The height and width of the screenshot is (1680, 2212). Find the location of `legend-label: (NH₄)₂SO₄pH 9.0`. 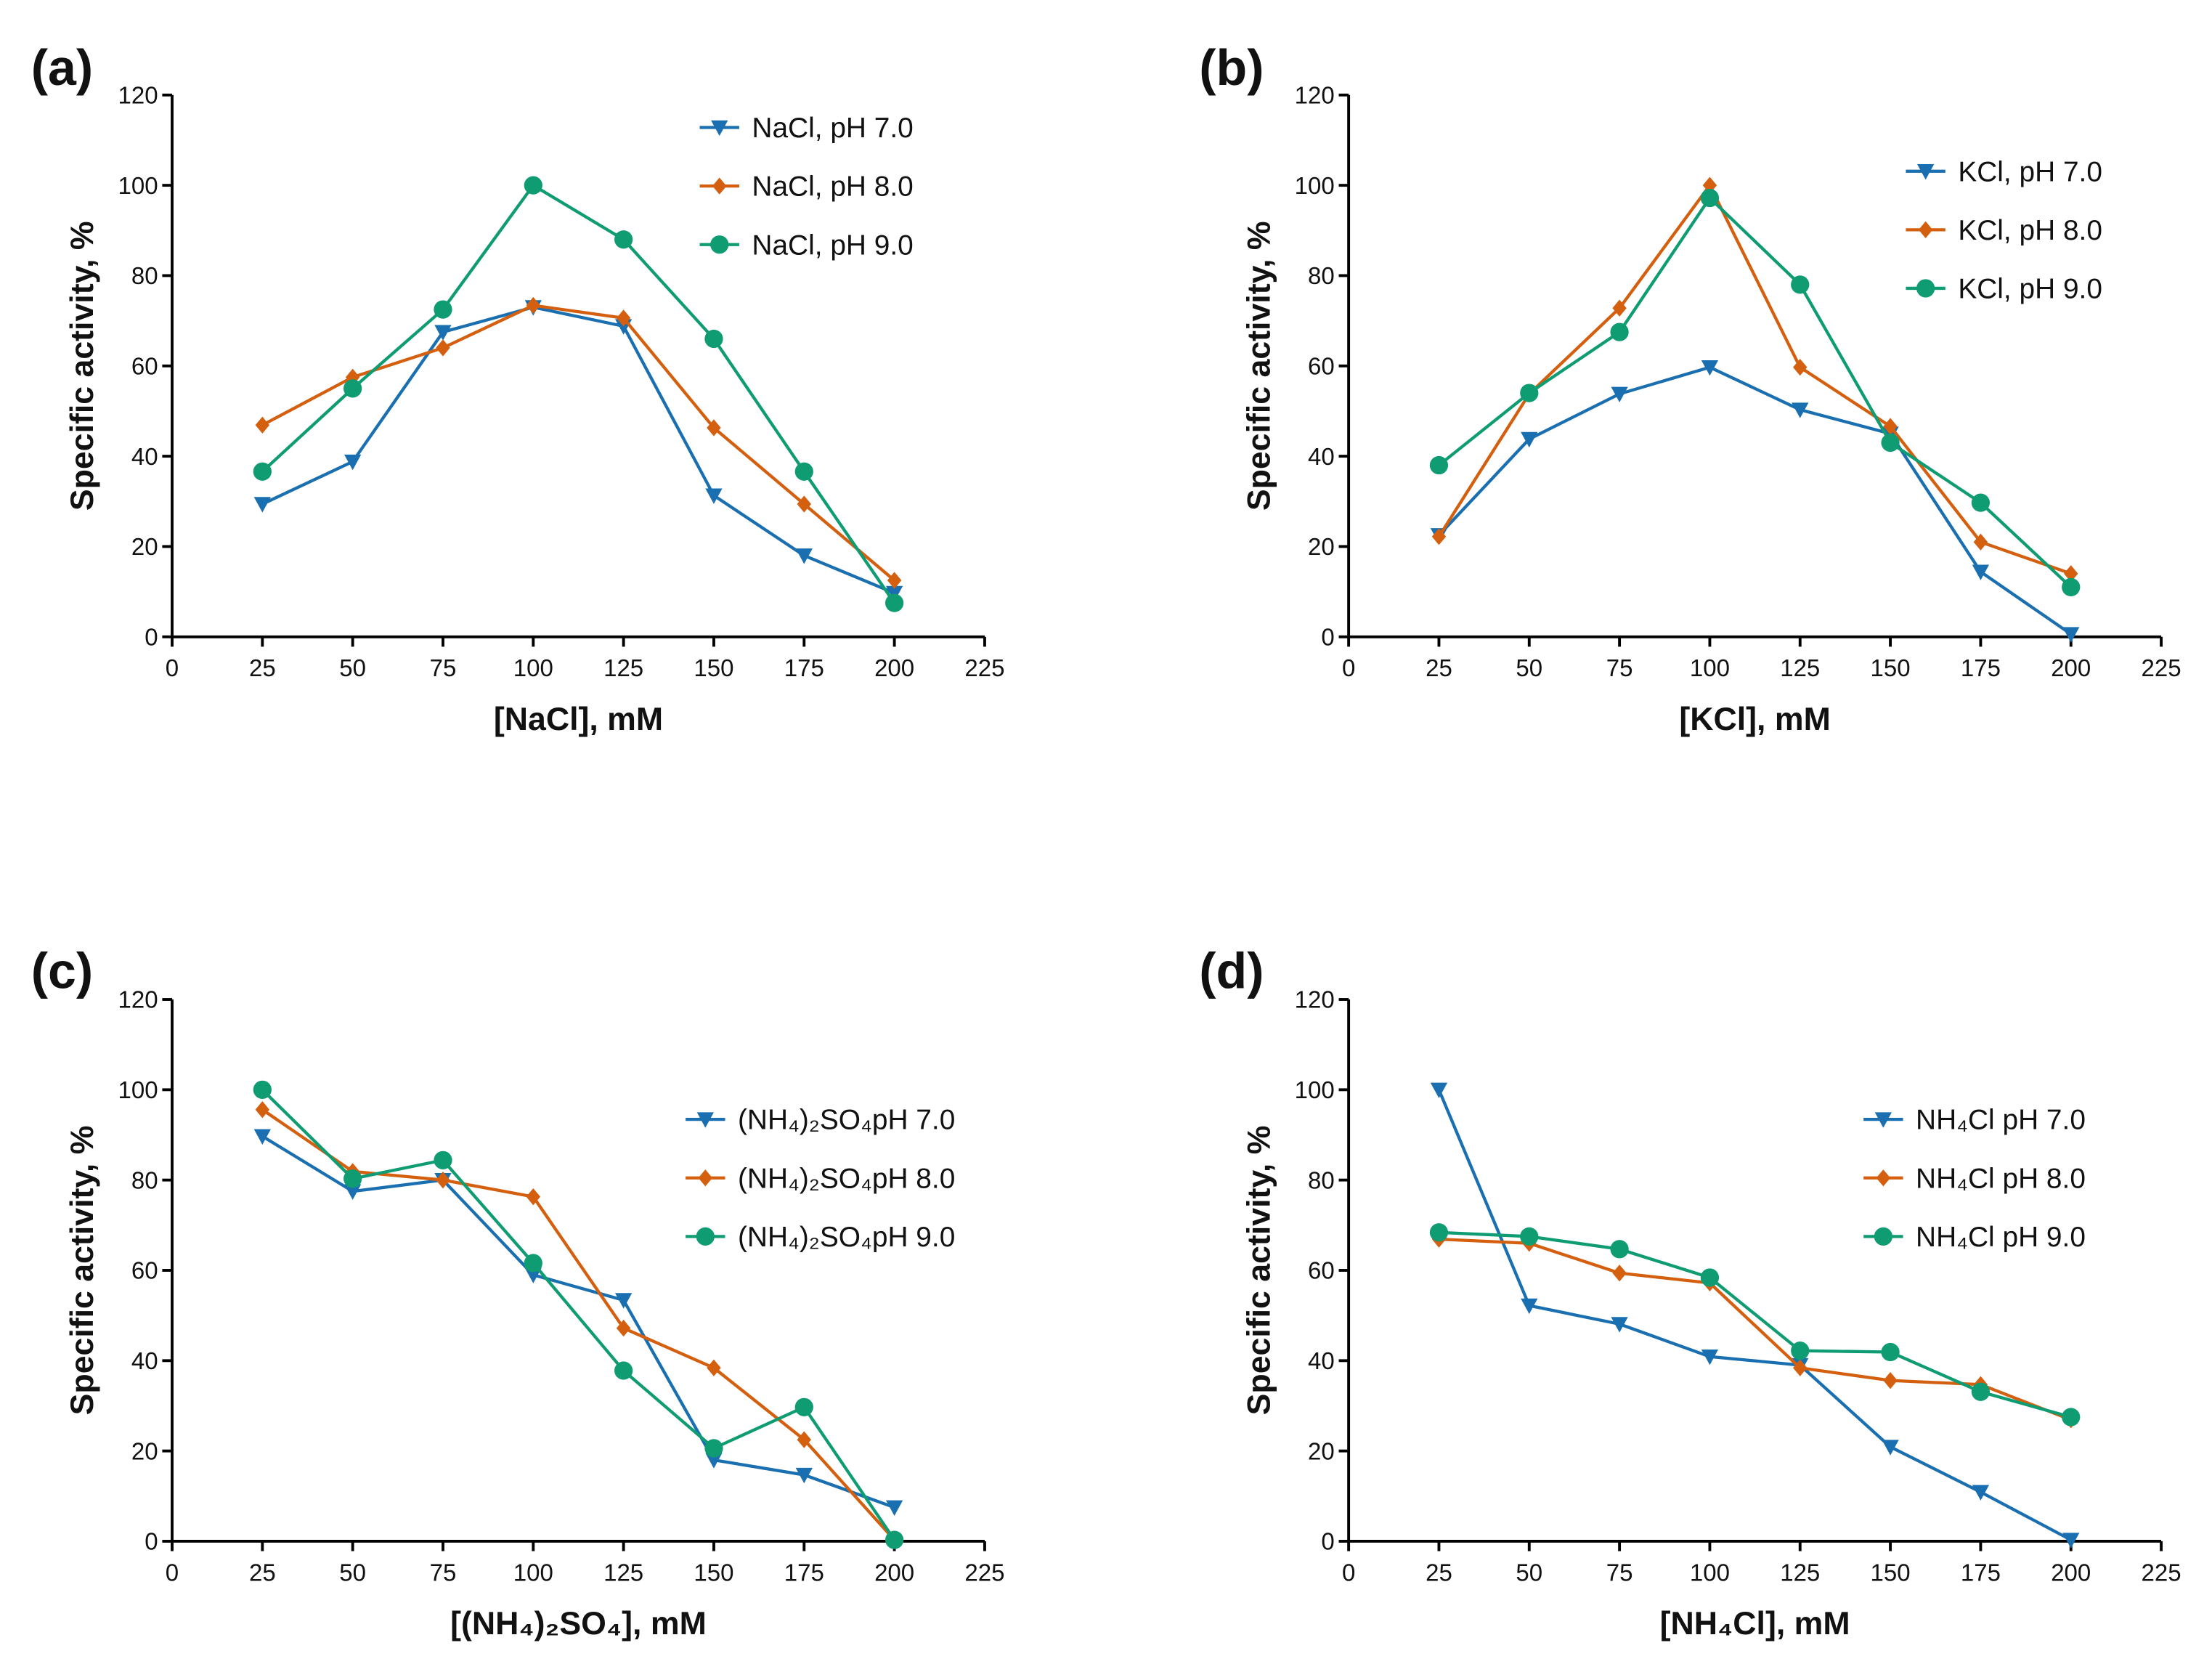

legend-label: (NH₄)₂SO₄pH 9.0 is located at coordinates (847, 1237).